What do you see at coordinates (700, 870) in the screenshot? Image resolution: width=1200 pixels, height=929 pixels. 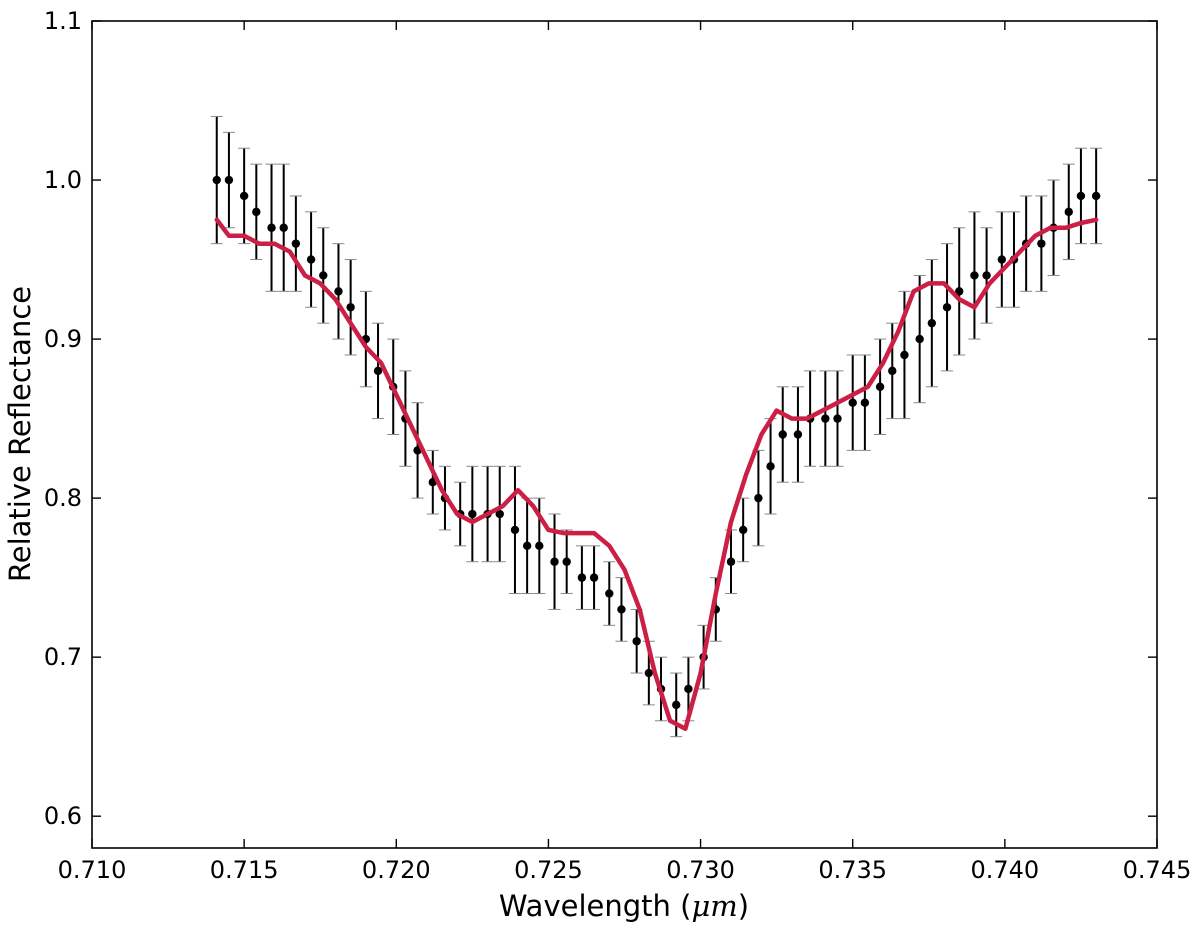 I see `x-tick-label: 0.730` at bounding box center [700, 870].